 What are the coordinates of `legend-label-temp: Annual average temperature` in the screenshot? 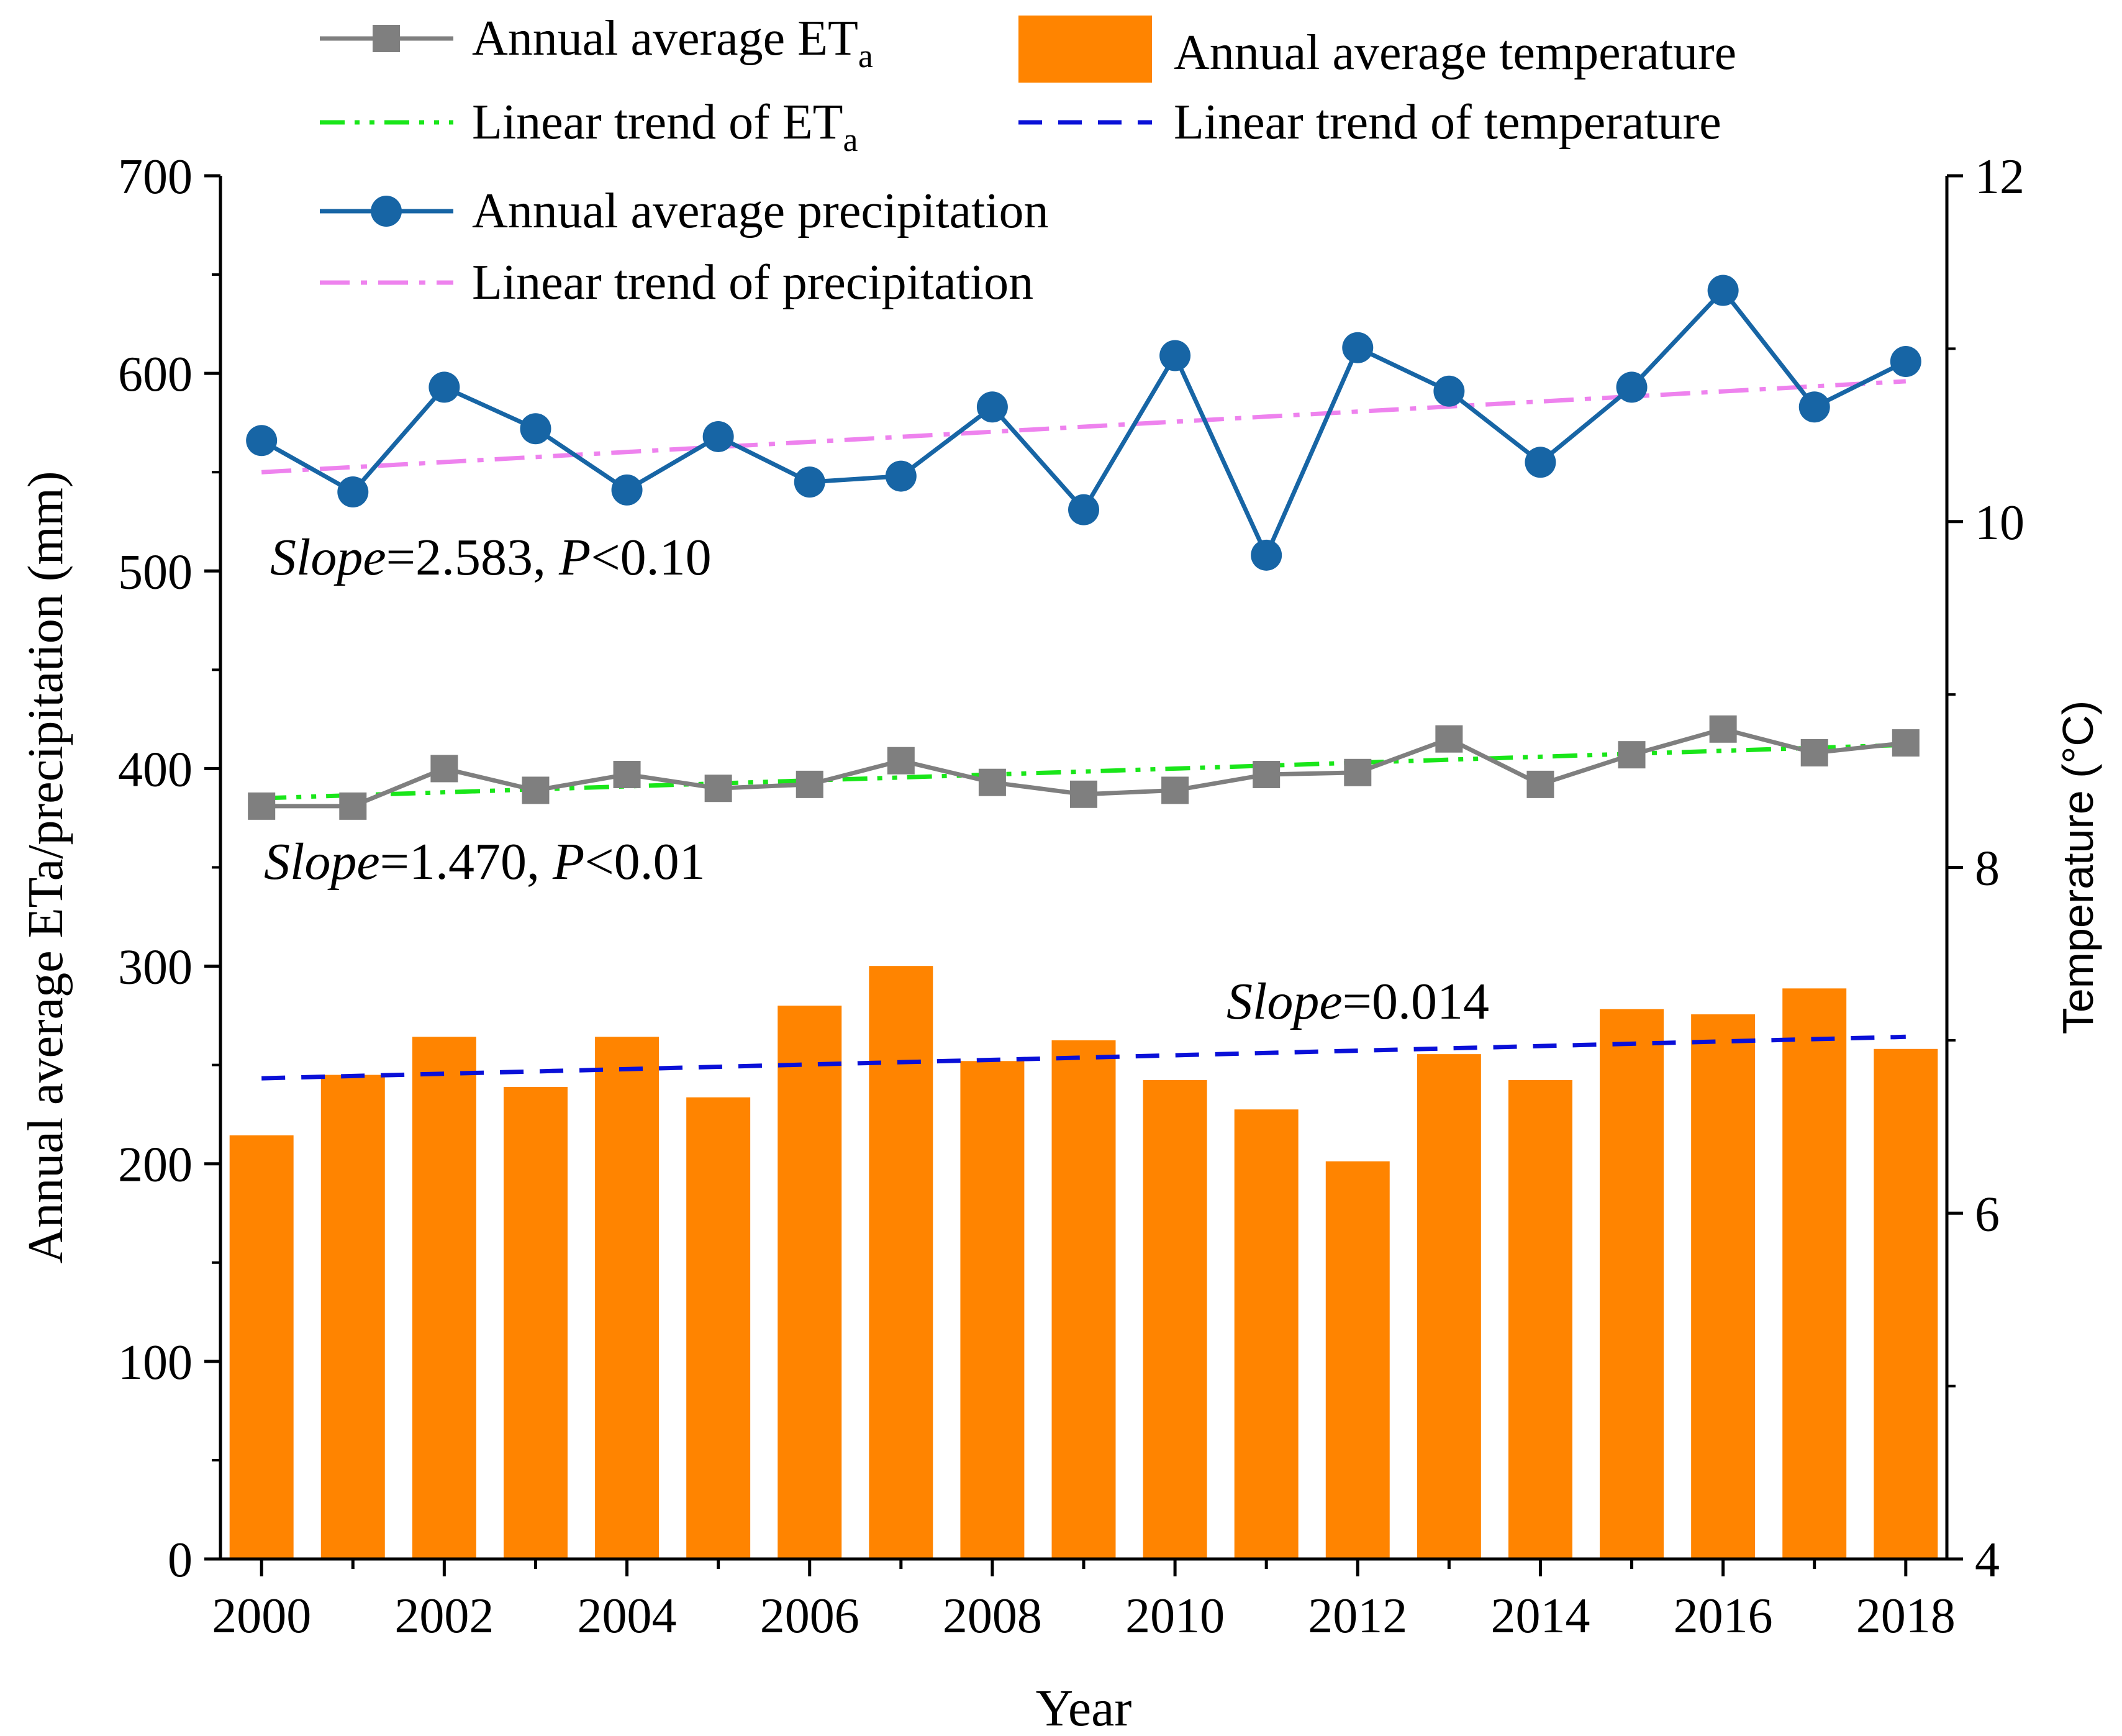 It's located at (1455, 52).